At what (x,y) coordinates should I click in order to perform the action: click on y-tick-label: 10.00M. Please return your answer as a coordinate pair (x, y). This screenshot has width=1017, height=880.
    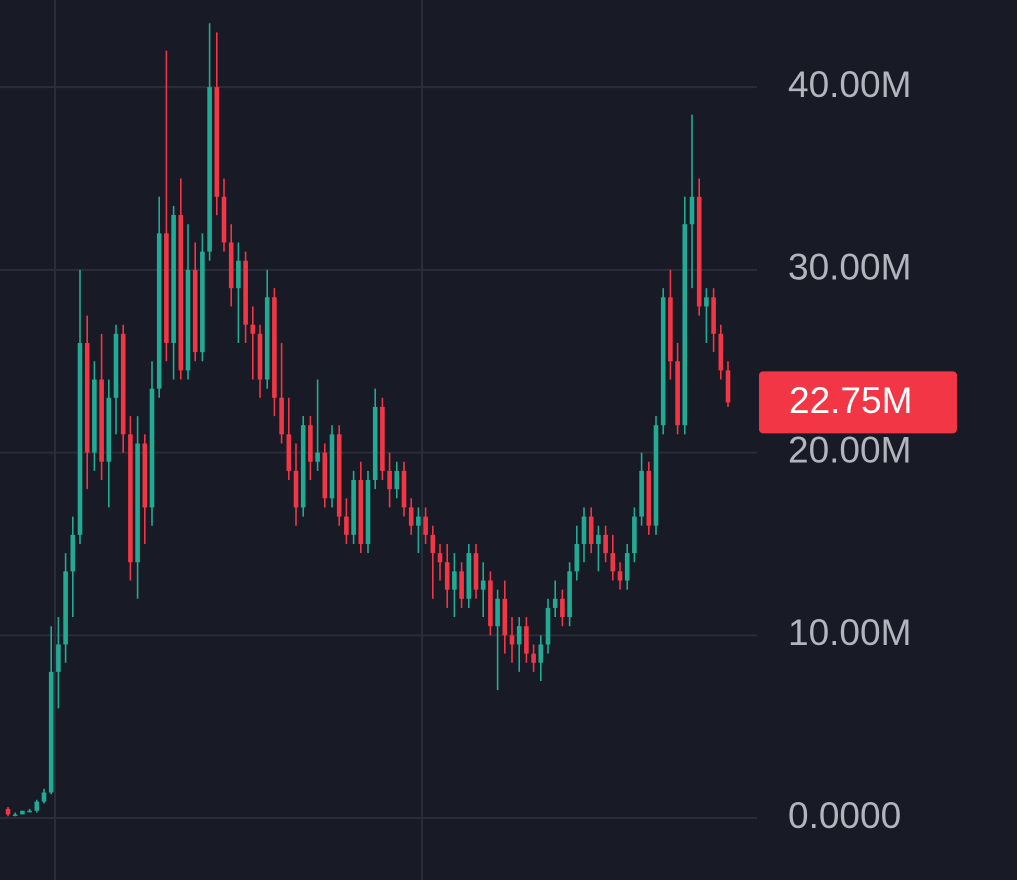
    Looking at the image, I should click on (849, 632).